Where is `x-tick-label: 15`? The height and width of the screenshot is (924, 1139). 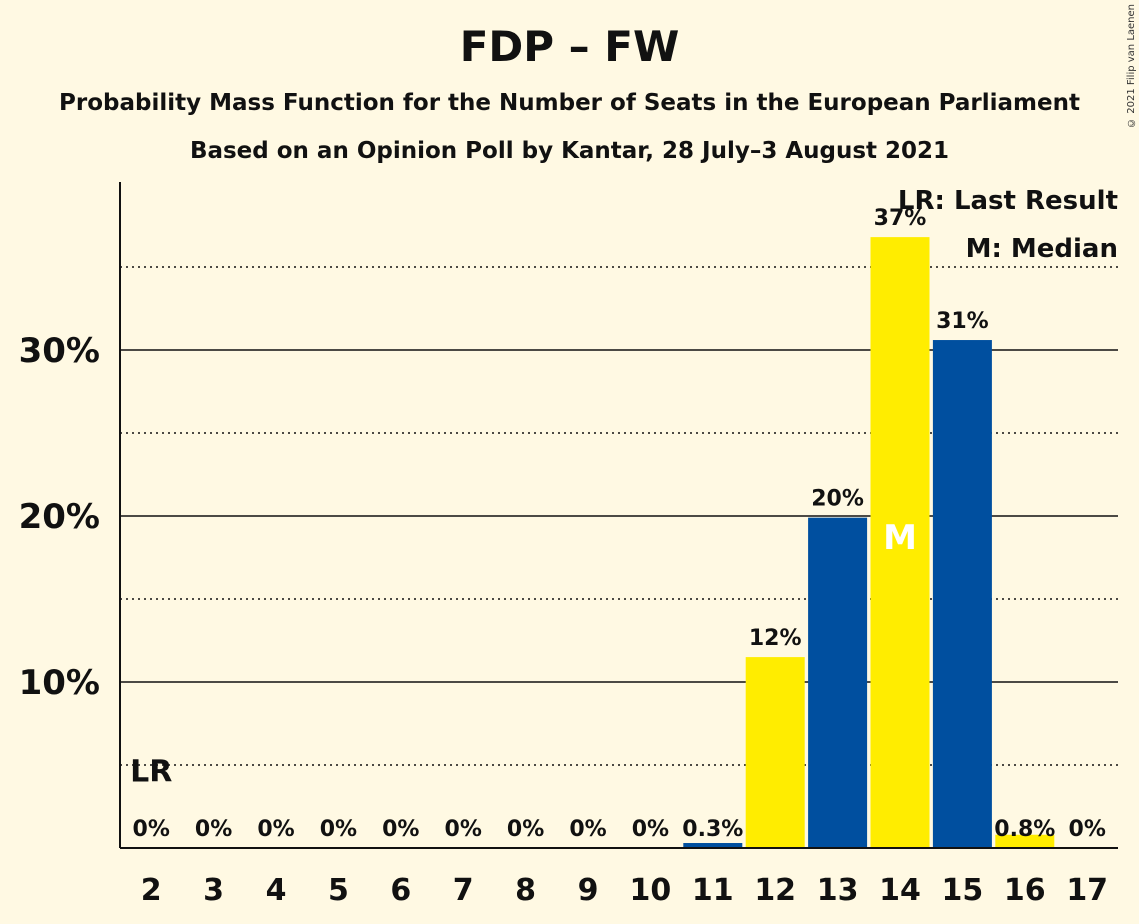
x-tick-label: 15 is located at coordinates (963, 890).